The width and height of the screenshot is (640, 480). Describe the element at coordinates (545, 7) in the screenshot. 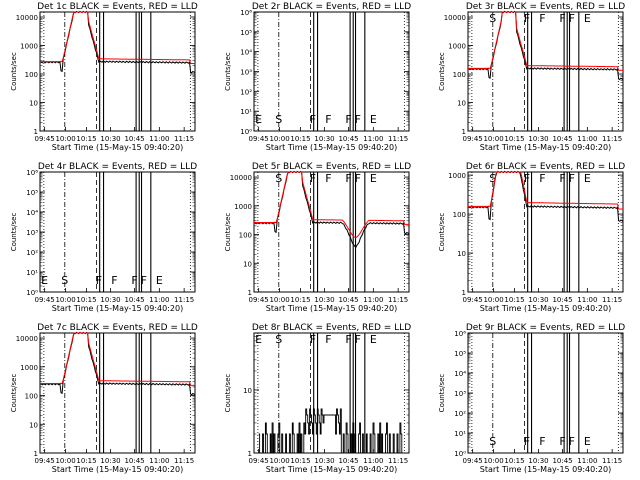

I see `panel-title: Det 3r BLACK = Events, RED = LLD` at that location.